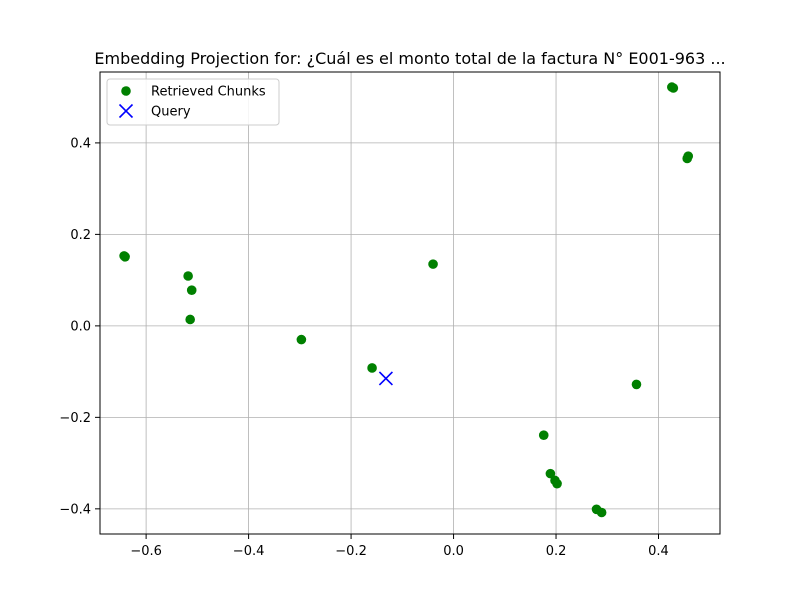  I want to click on y-tick-label: 0.0, so click(80, 326).